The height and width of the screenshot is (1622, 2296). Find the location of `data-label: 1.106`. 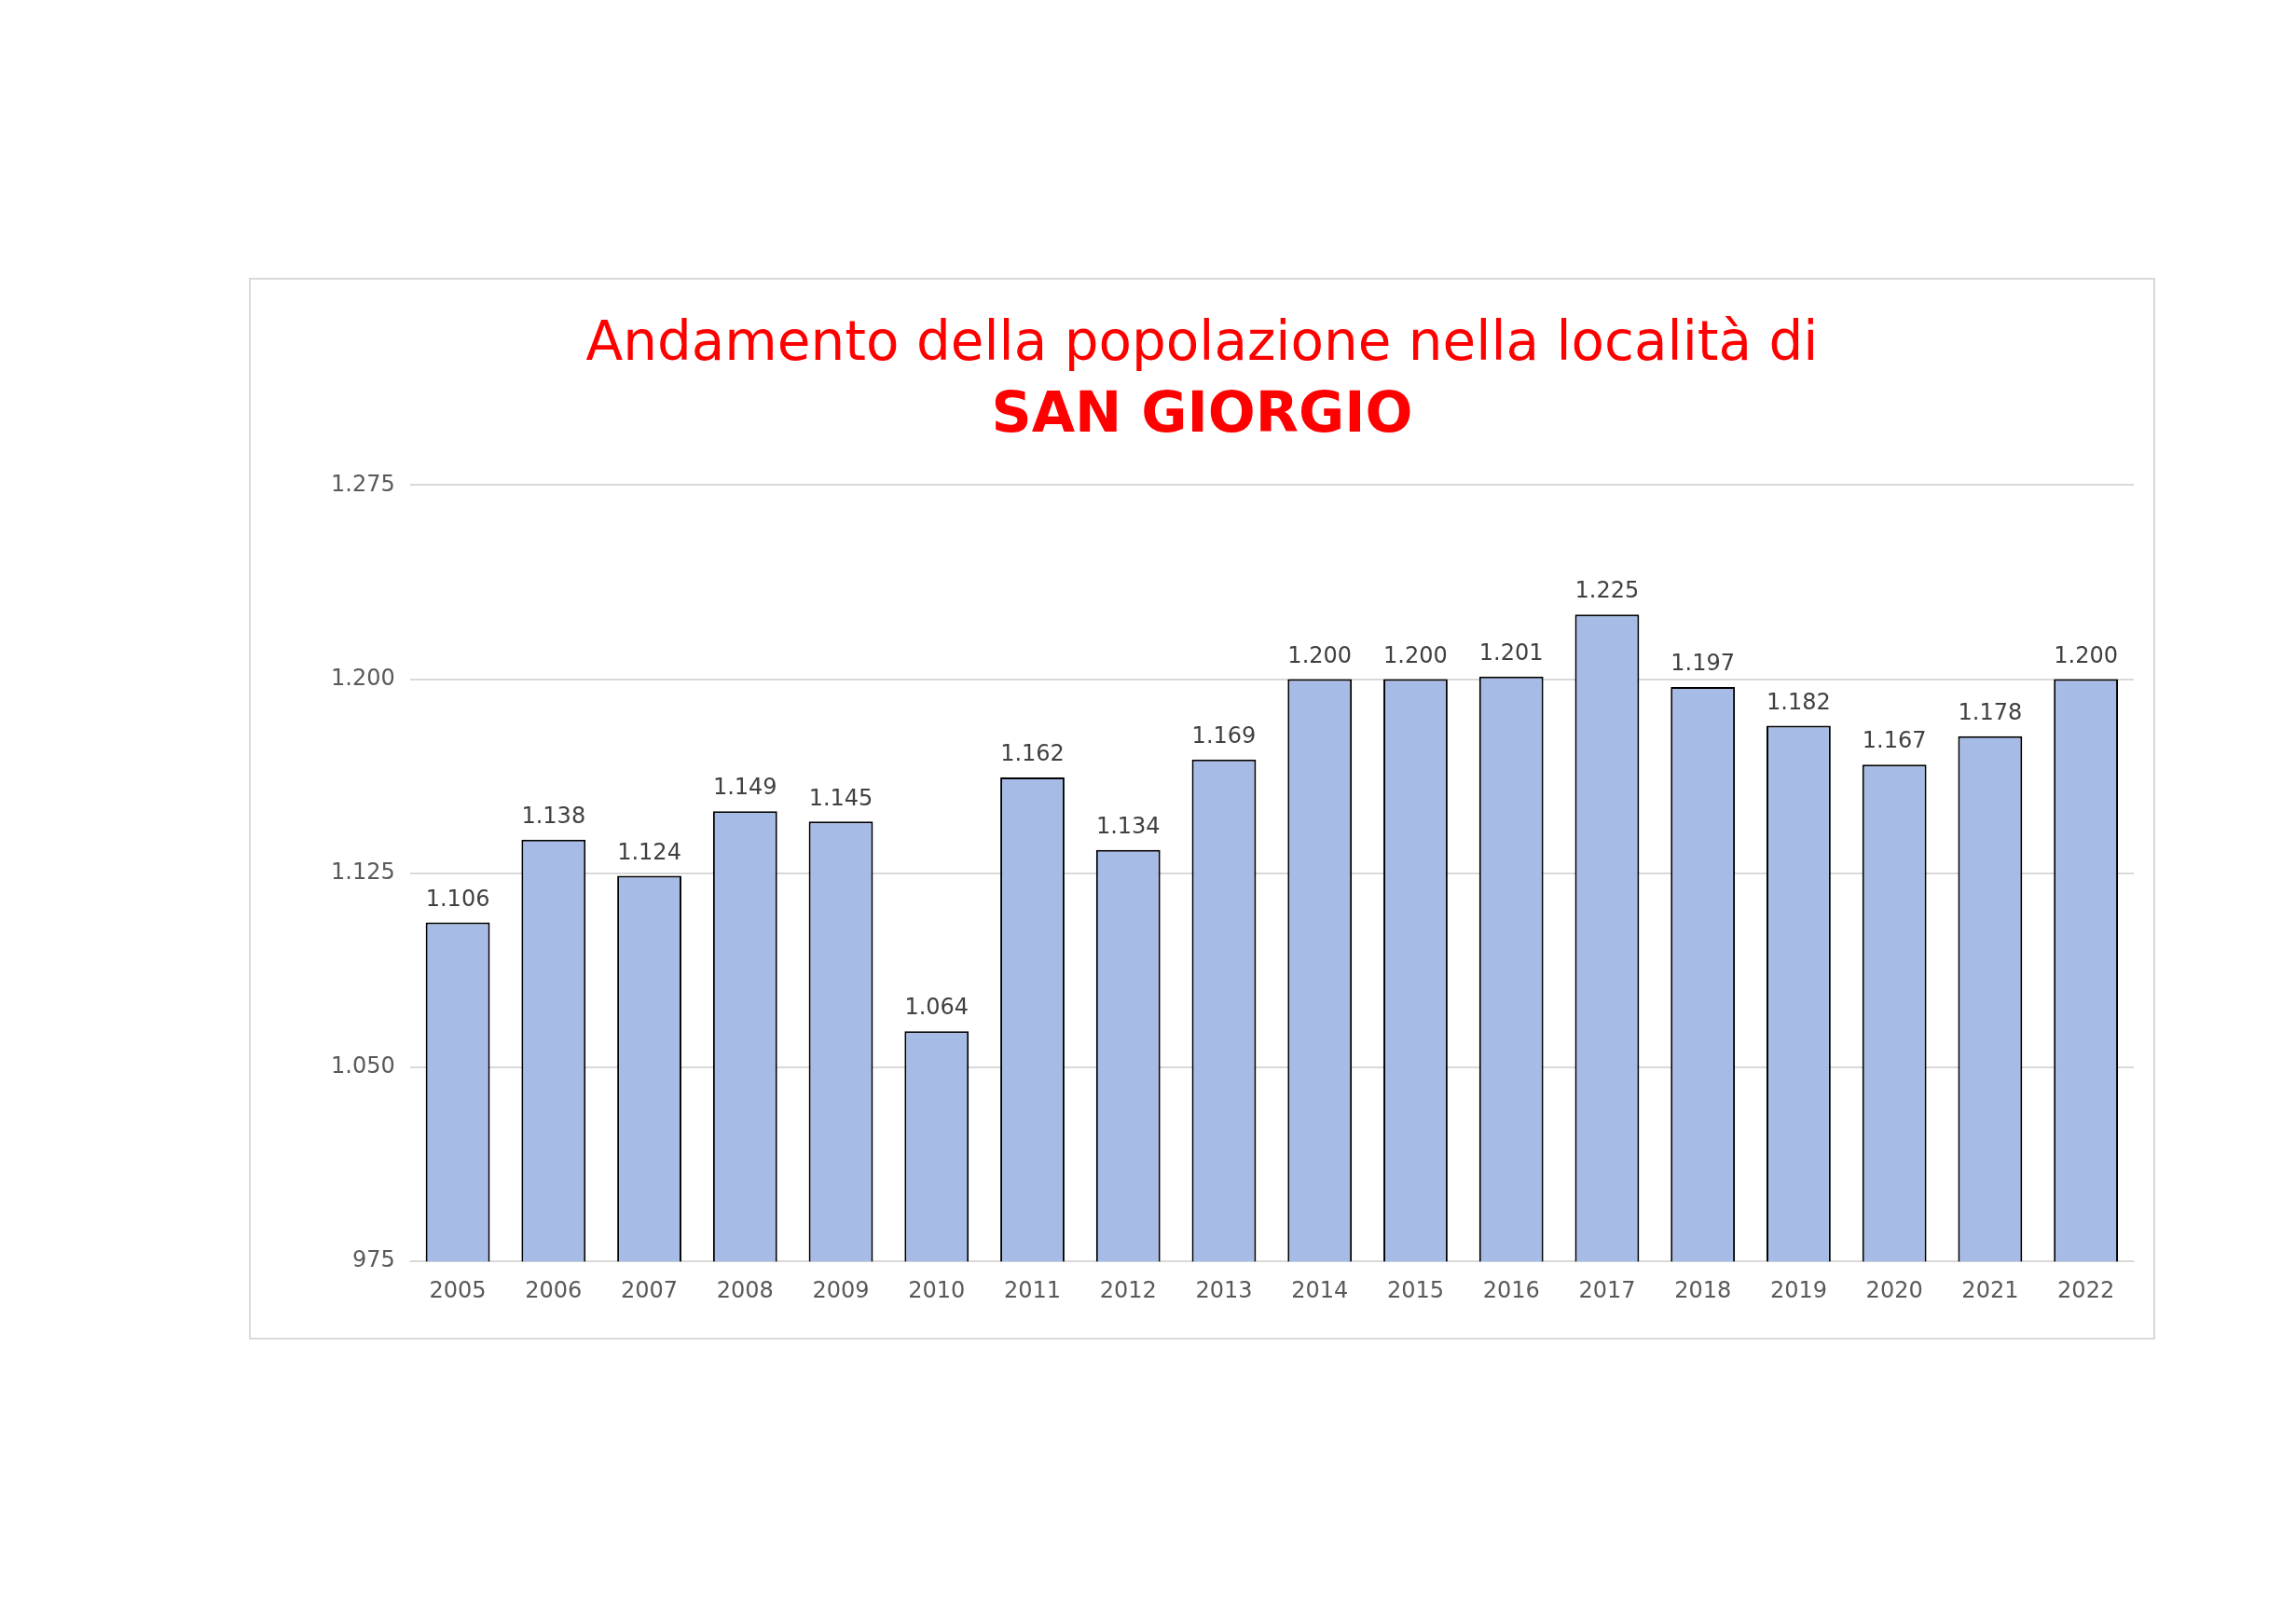

data-label: 1.106 is located at coordinates (457, 899).